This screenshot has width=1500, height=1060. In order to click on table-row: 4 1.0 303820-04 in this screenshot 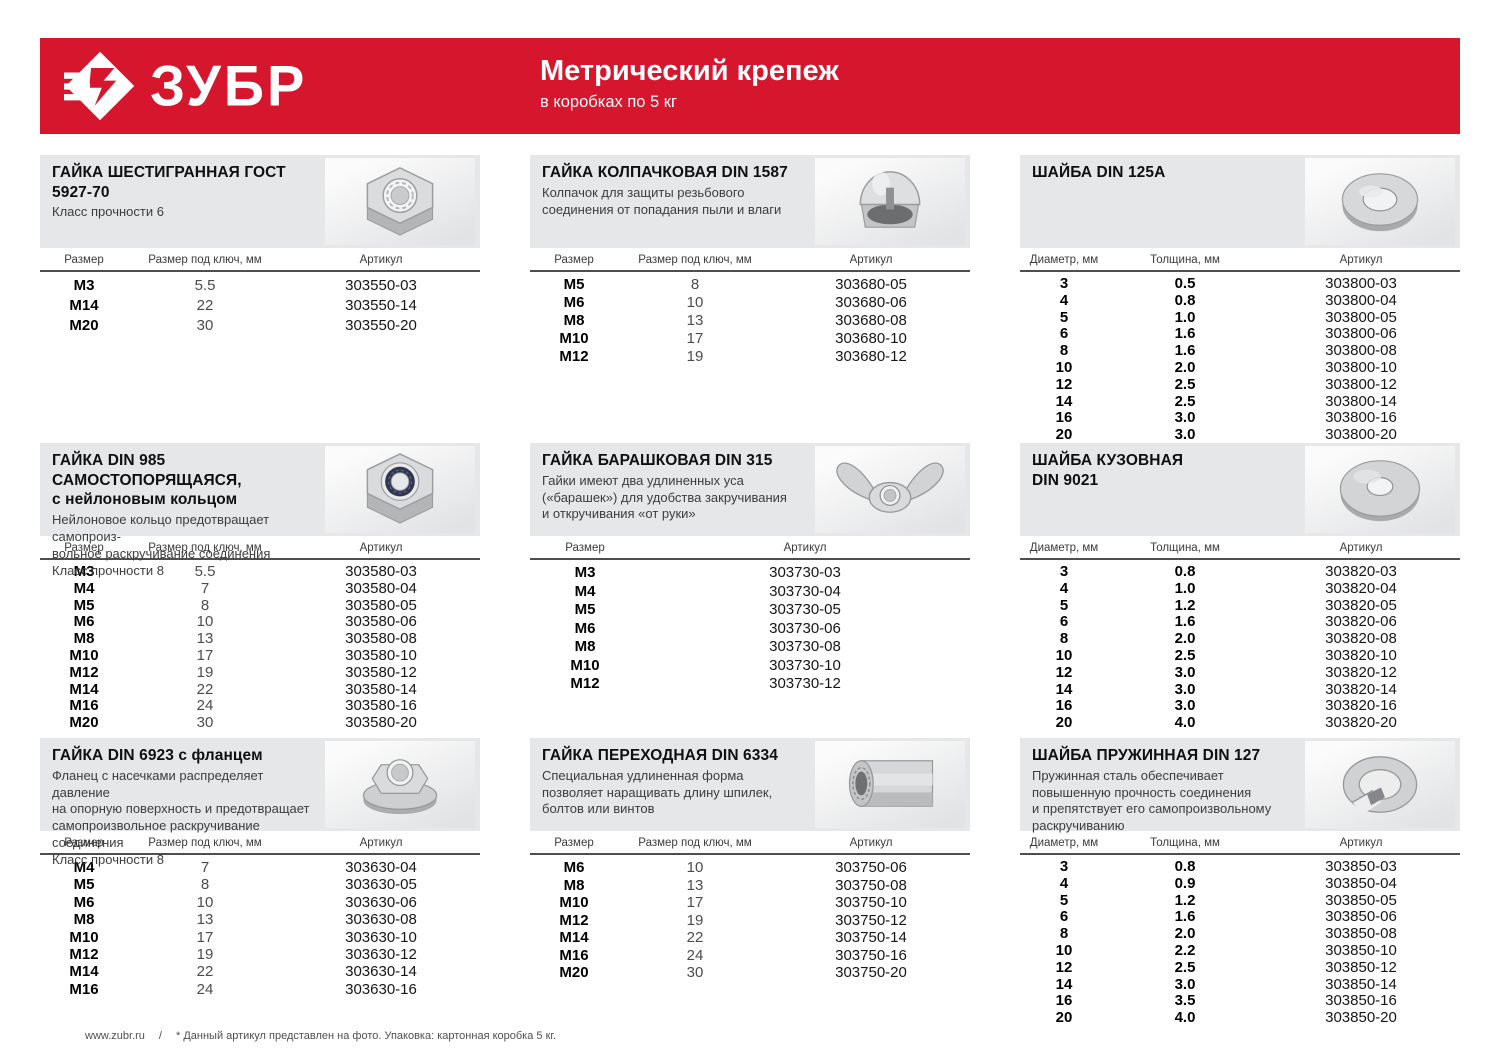, I will do `click(1240, 588)`.